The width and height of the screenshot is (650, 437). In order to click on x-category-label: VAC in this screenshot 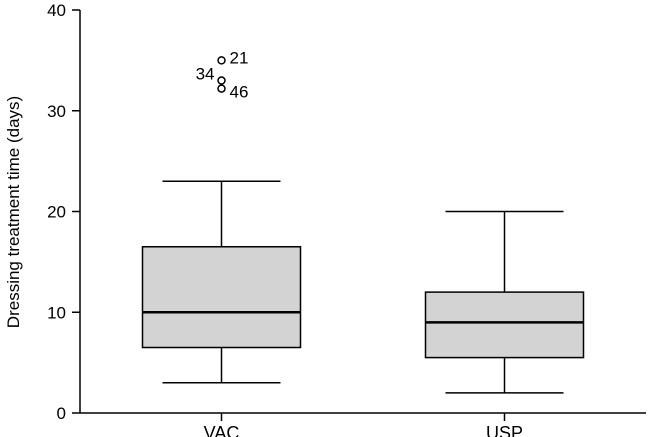, I will do `click(222, 430)`.